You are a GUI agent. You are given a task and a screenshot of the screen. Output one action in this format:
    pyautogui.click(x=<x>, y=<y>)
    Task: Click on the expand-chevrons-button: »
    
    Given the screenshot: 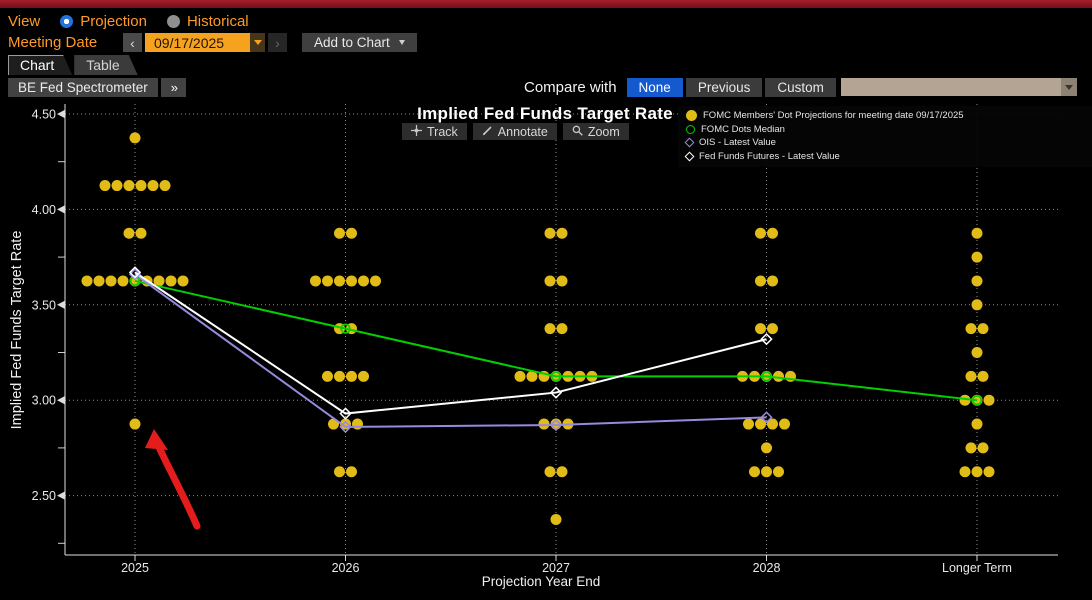 What is the action you would take?
    pyautogui.click(x=173, y=87)
    